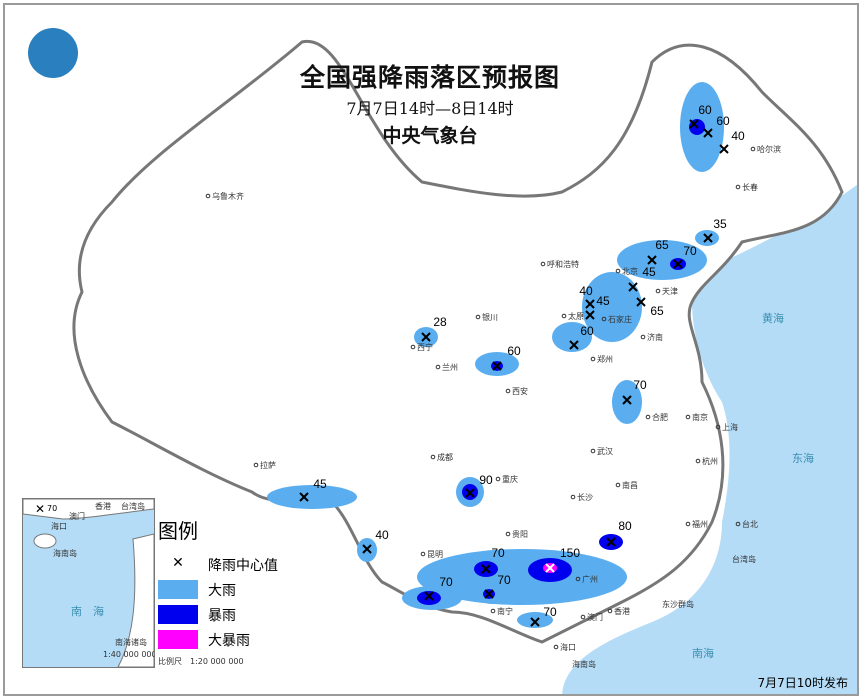 This screenshot has height=697, width=860. I want to click on city-name: 太原, so click(576, 316).